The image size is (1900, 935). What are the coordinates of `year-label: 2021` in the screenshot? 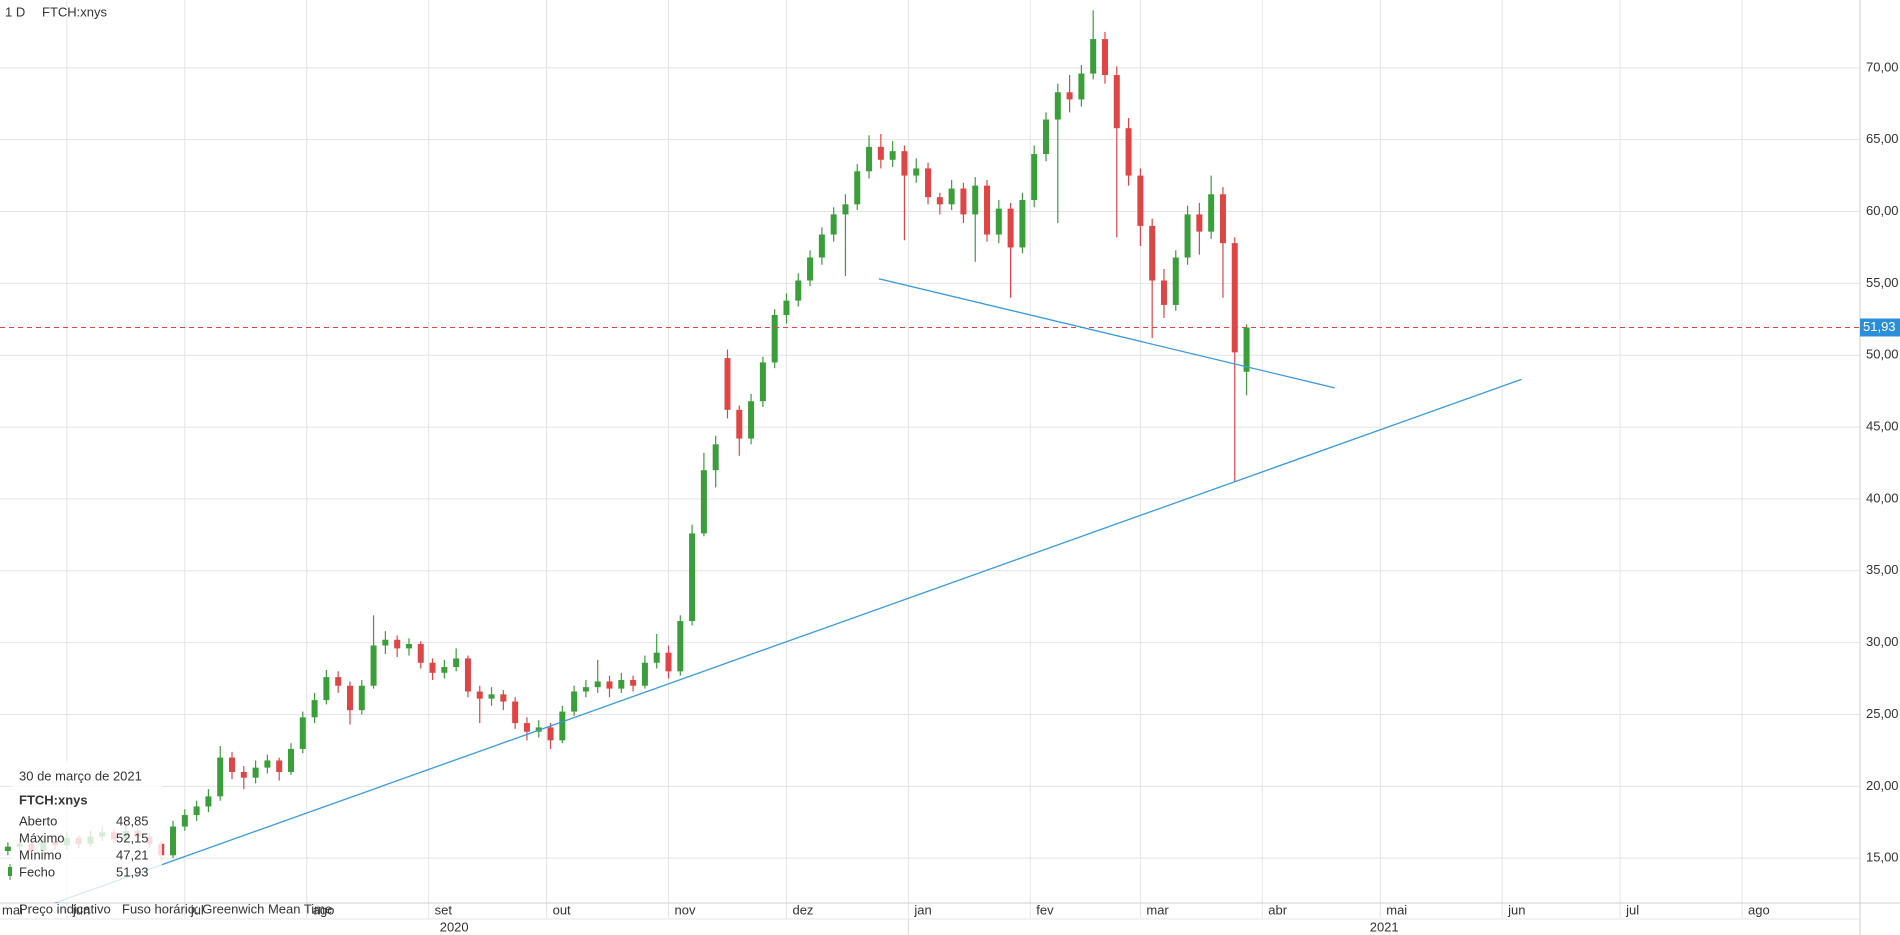 It's located at (1384, 926).